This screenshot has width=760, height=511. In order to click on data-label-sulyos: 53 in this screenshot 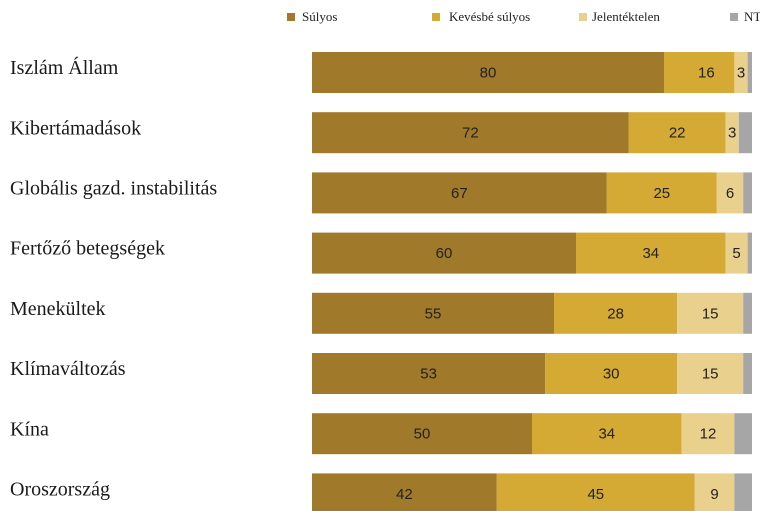, I will do `click(428, 373)`.